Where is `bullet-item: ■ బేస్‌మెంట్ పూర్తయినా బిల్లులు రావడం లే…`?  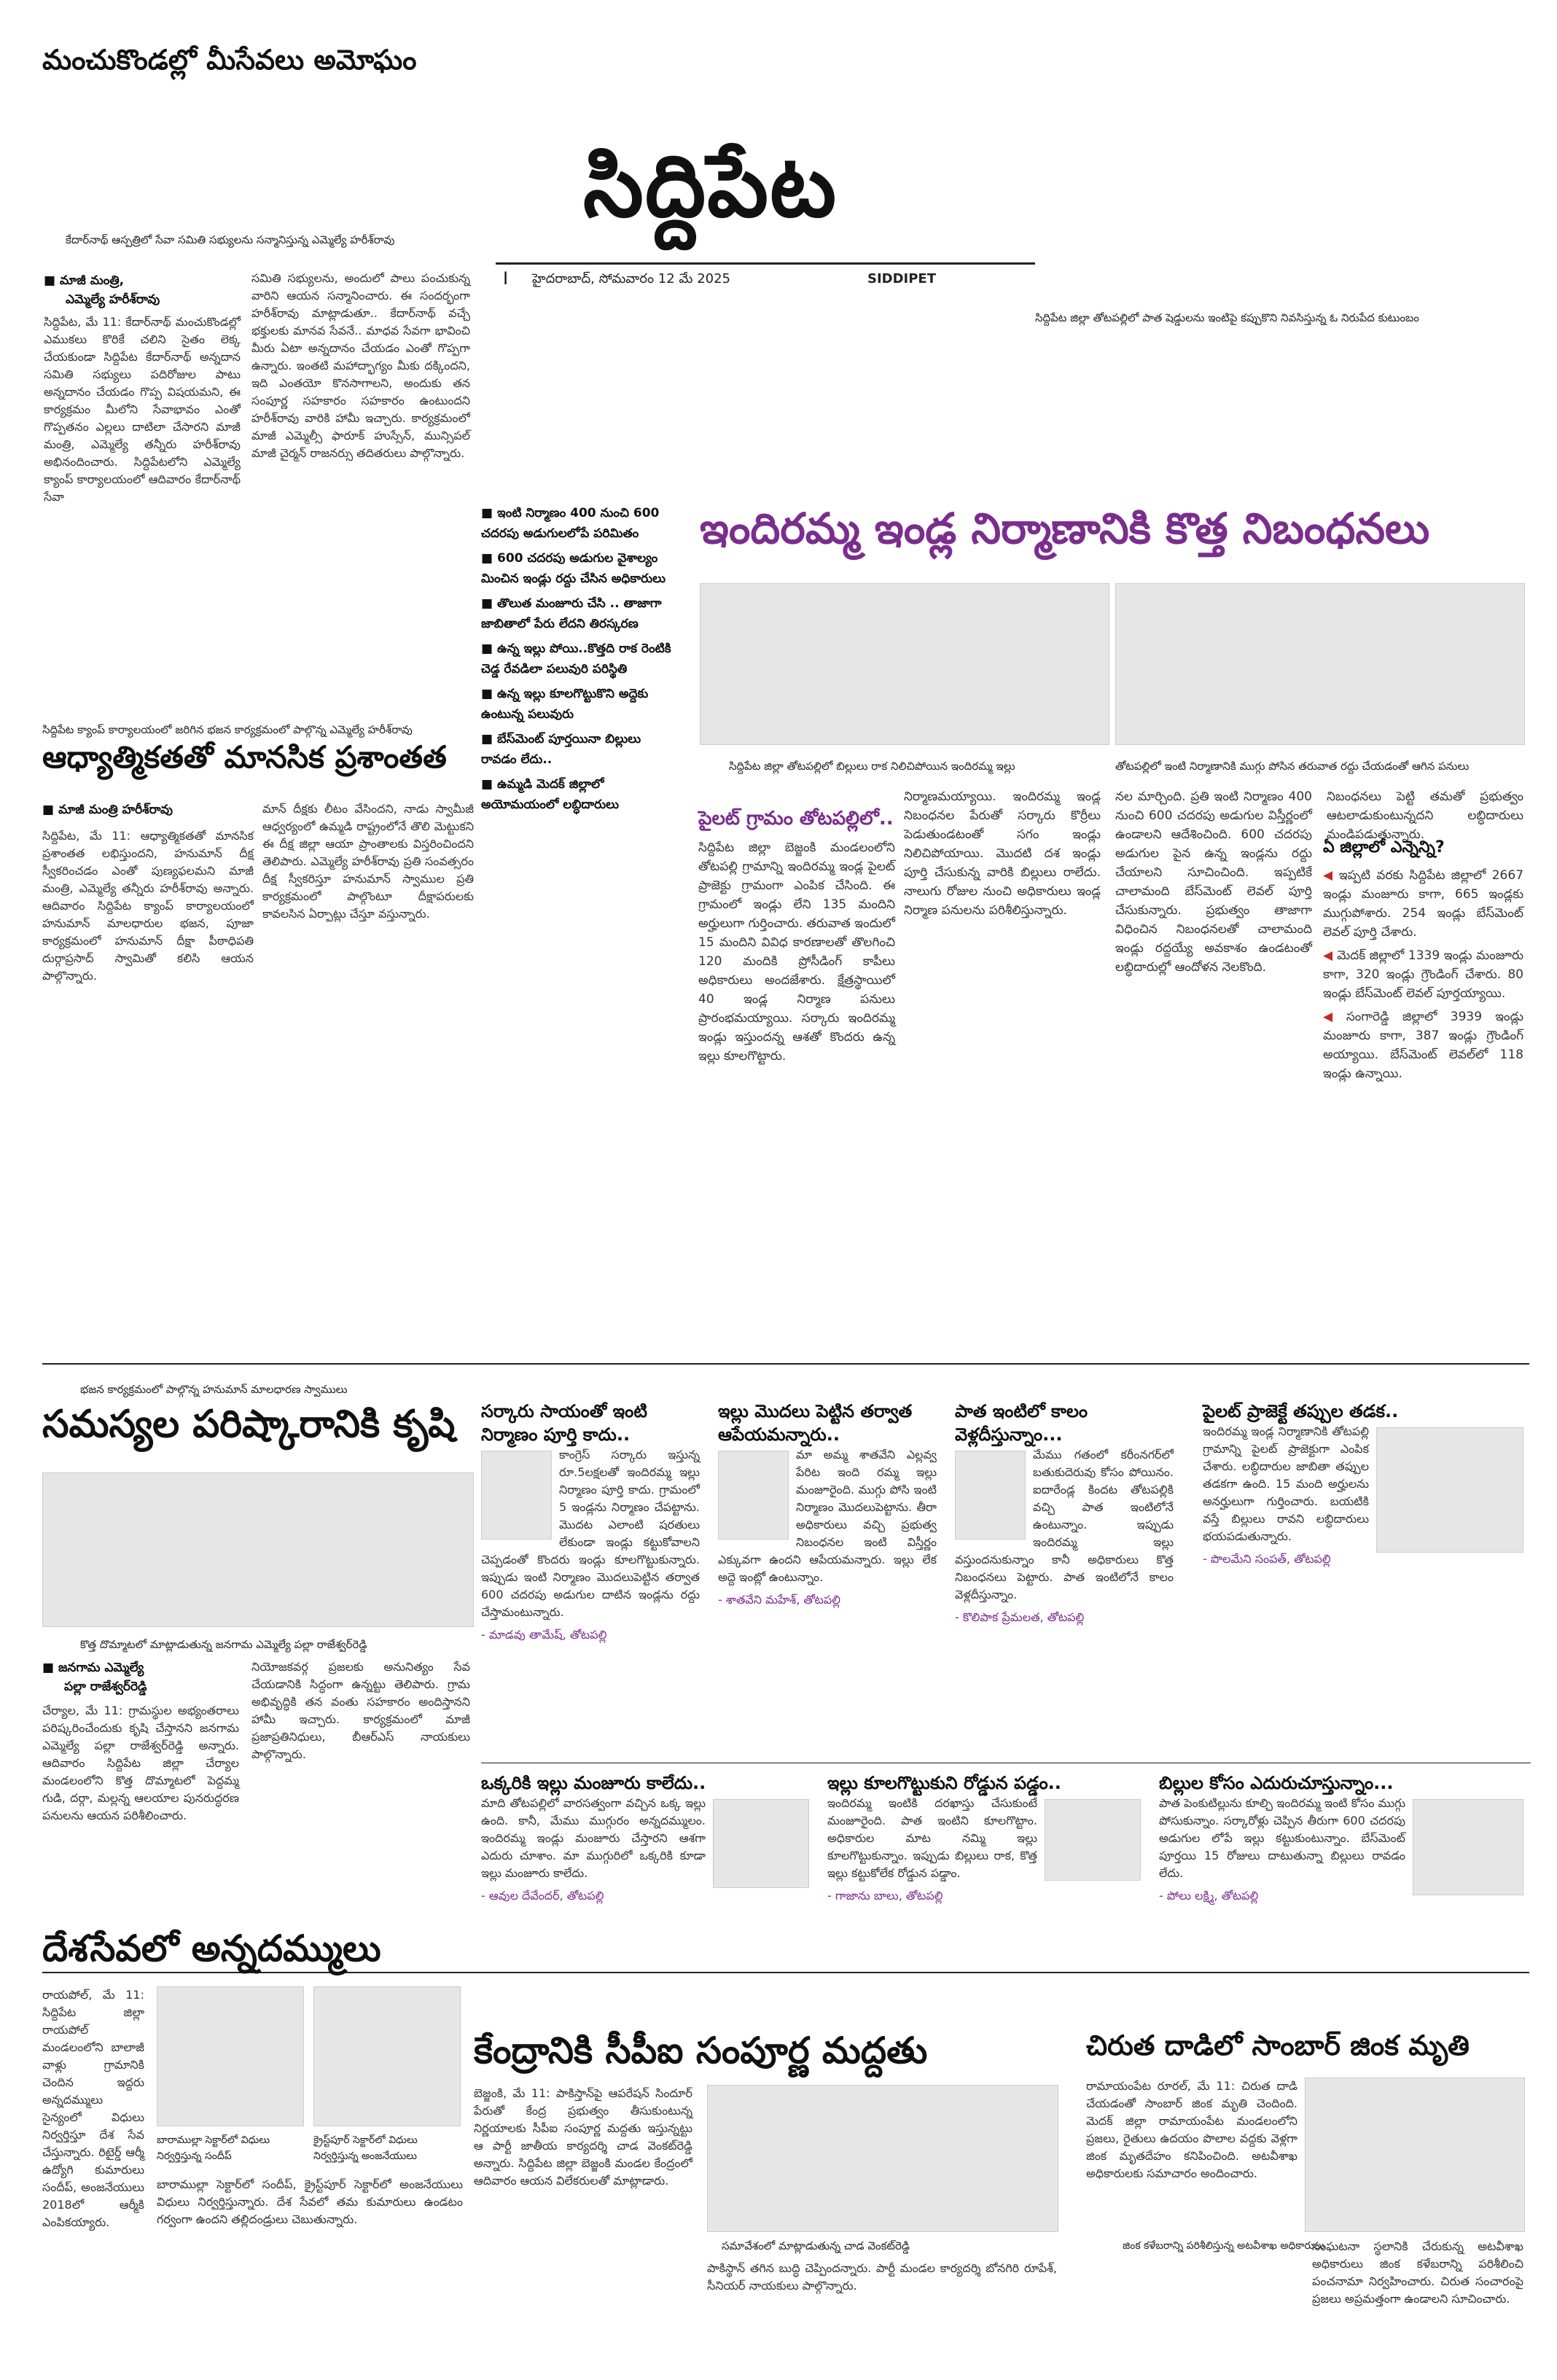 bullet-item: ■ బేస్‌మెంట్ పూర్తయినా బిల్లులు రావడం లే… is located at coordinates (561, 749).